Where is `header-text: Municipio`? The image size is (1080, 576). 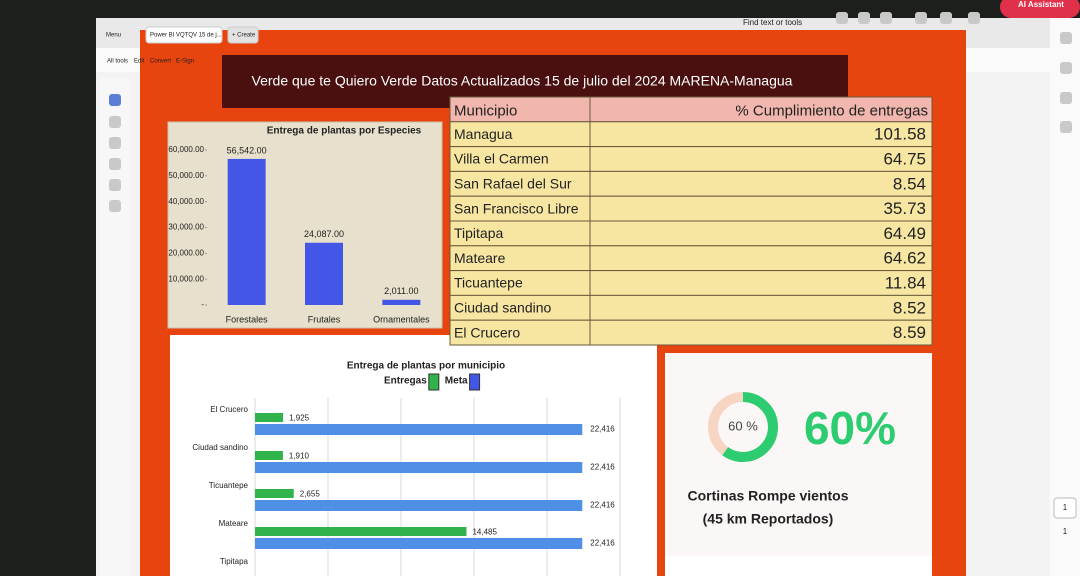 header-text: Municipio is located at coordinates (485, 110).